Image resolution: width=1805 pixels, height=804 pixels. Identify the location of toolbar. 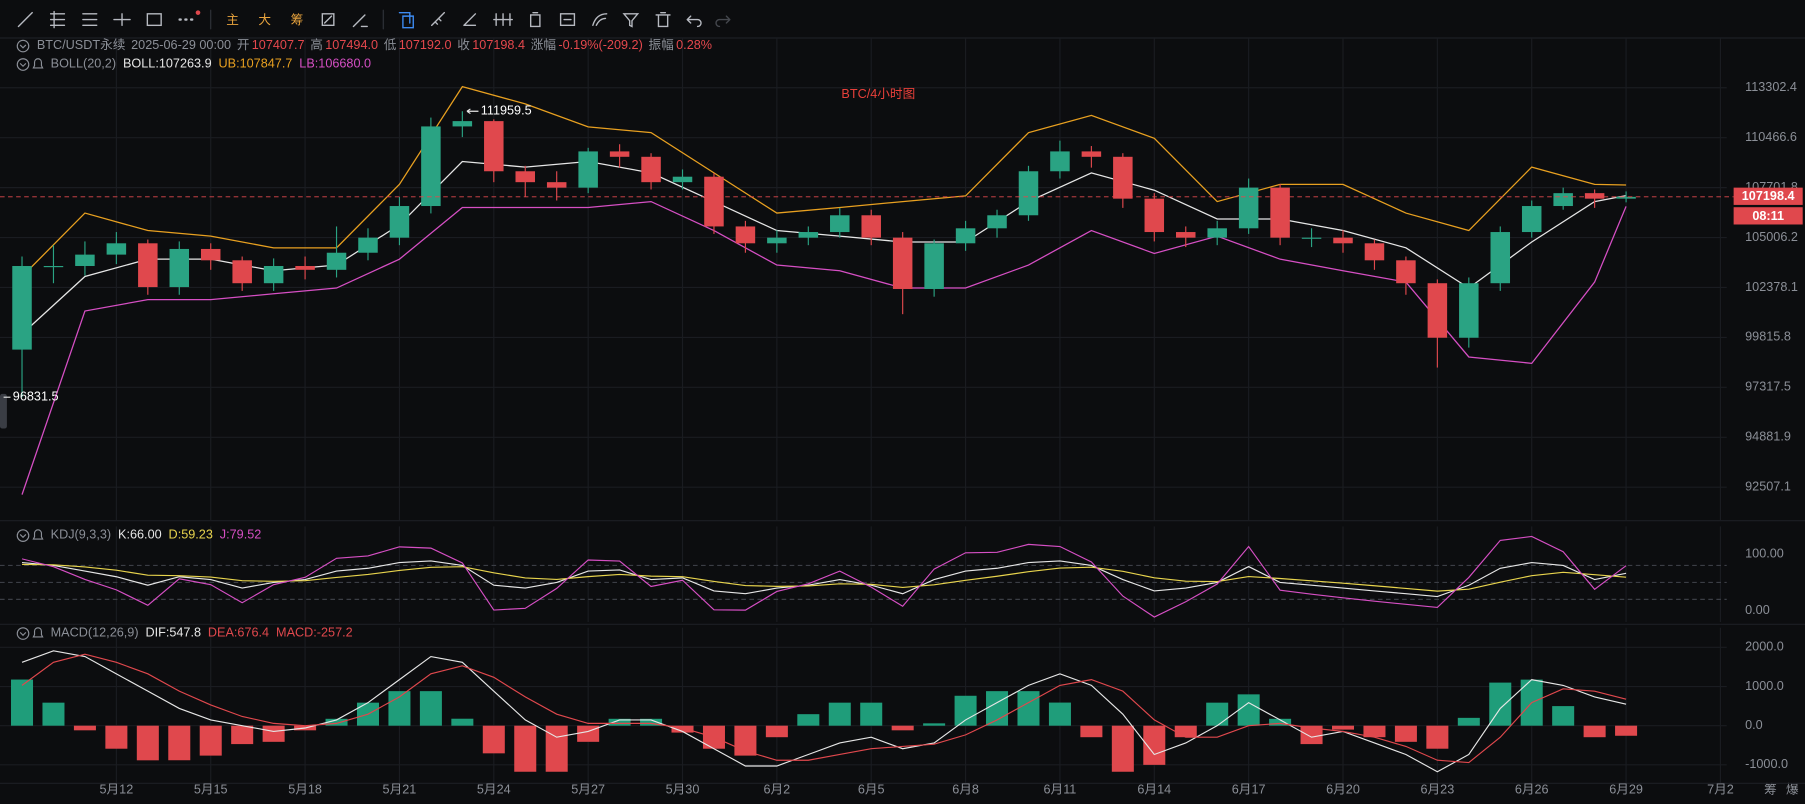
(374, 19).